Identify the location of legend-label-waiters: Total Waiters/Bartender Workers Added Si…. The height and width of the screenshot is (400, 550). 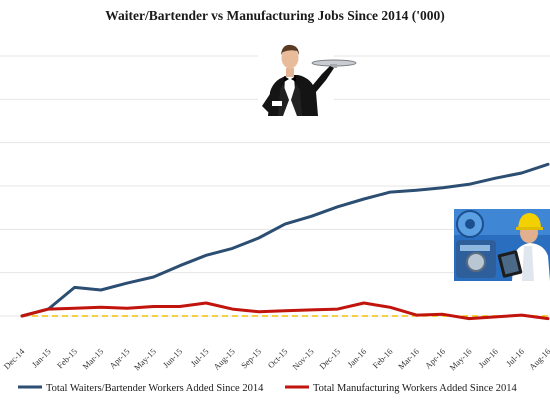
(155, 388).